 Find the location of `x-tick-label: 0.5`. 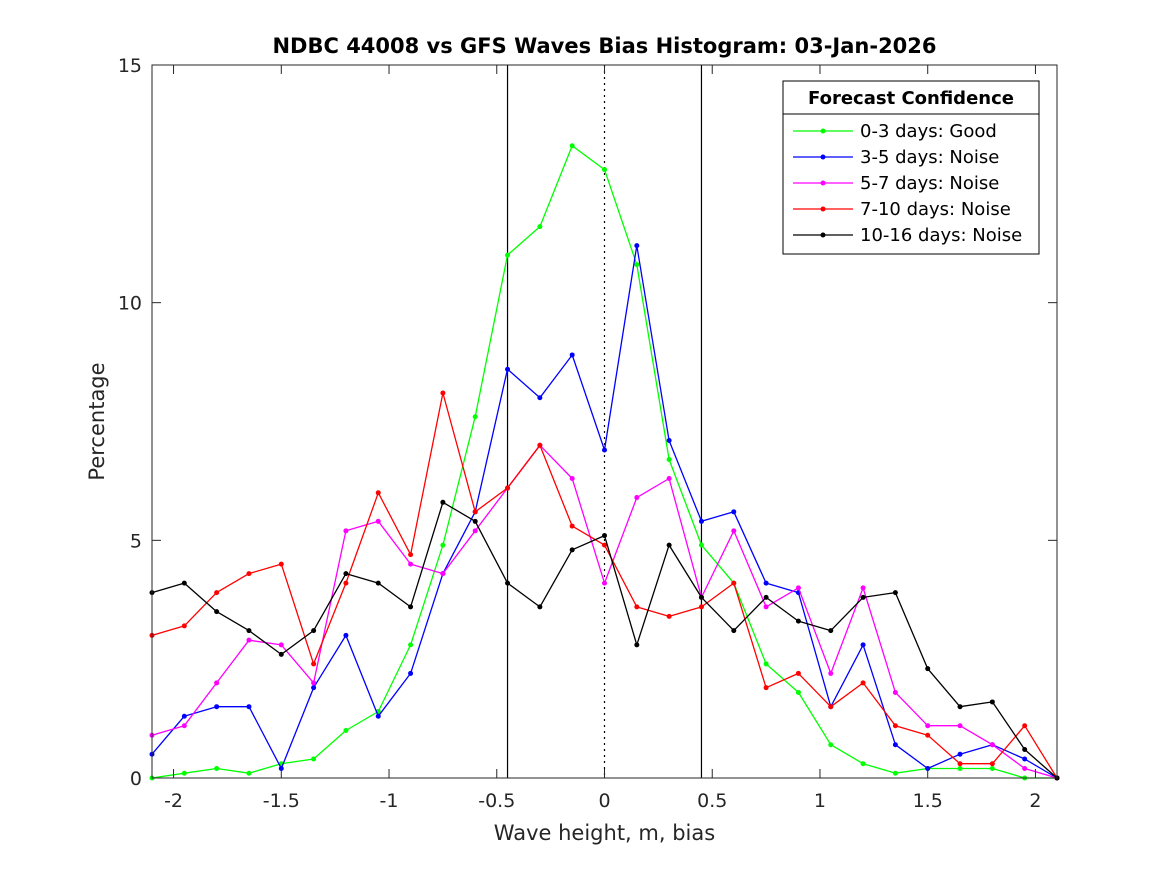

x-tick-label: 0.5 is located at coordinates (712, 801).